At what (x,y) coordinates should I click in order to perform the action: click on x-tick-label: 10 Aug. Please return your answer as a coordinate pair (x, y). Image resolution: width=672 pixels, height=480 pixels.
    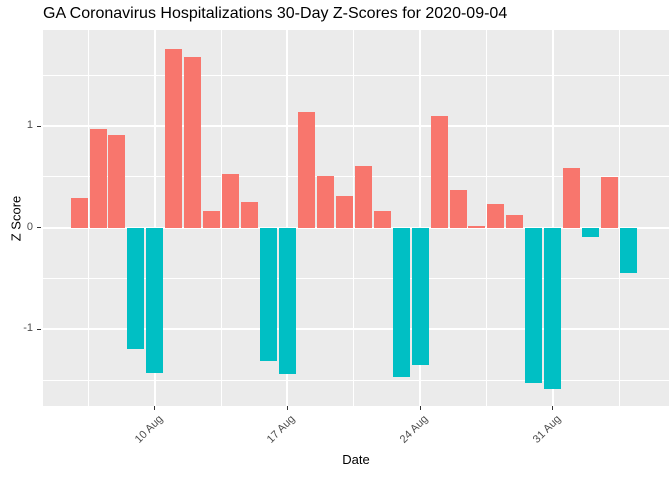
    Looking at the image, I should click on (149, 429).